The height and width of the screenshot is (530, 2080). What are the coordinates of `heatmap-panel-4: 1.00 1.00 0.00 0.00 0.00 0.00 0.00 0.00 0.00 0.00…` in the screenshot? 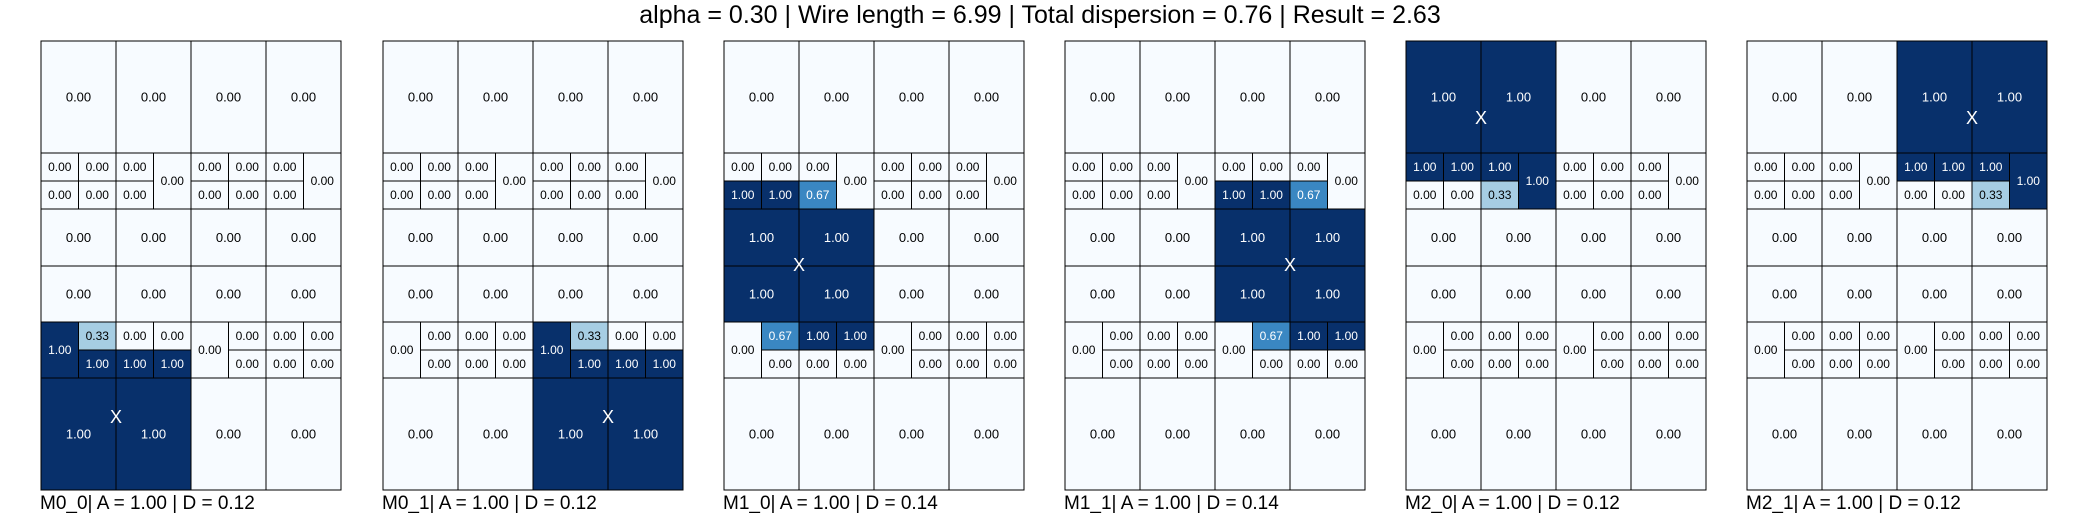 It's located at (1556, 282).